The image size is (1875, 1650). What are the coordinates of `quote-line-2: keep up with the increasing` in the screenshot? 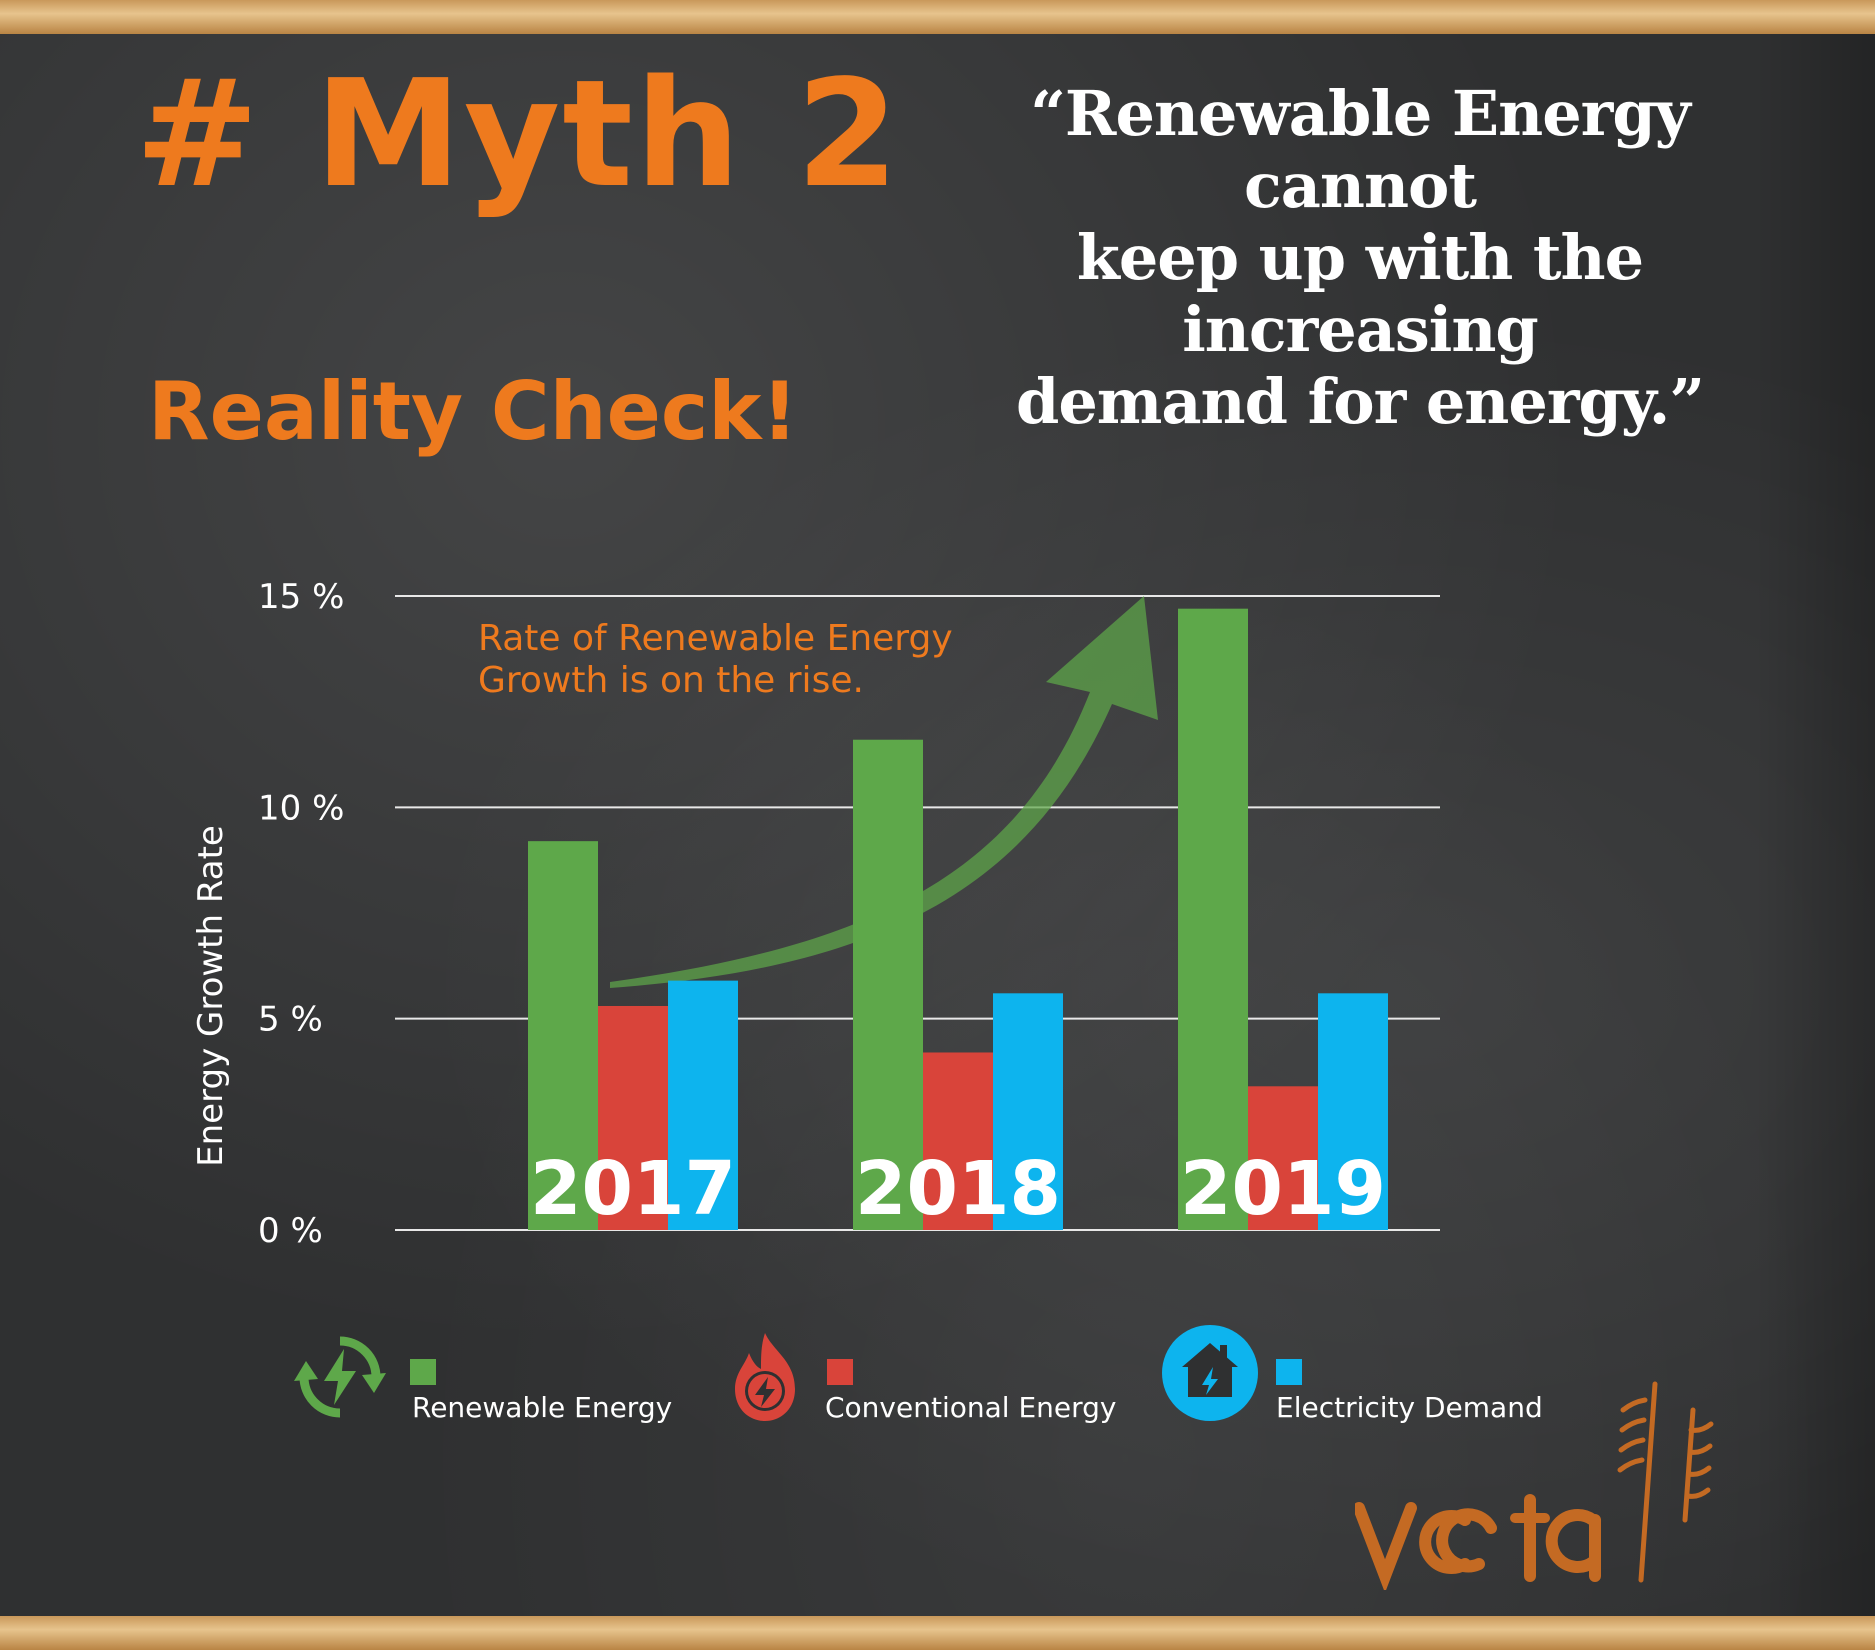 It's located at (1360, 293).